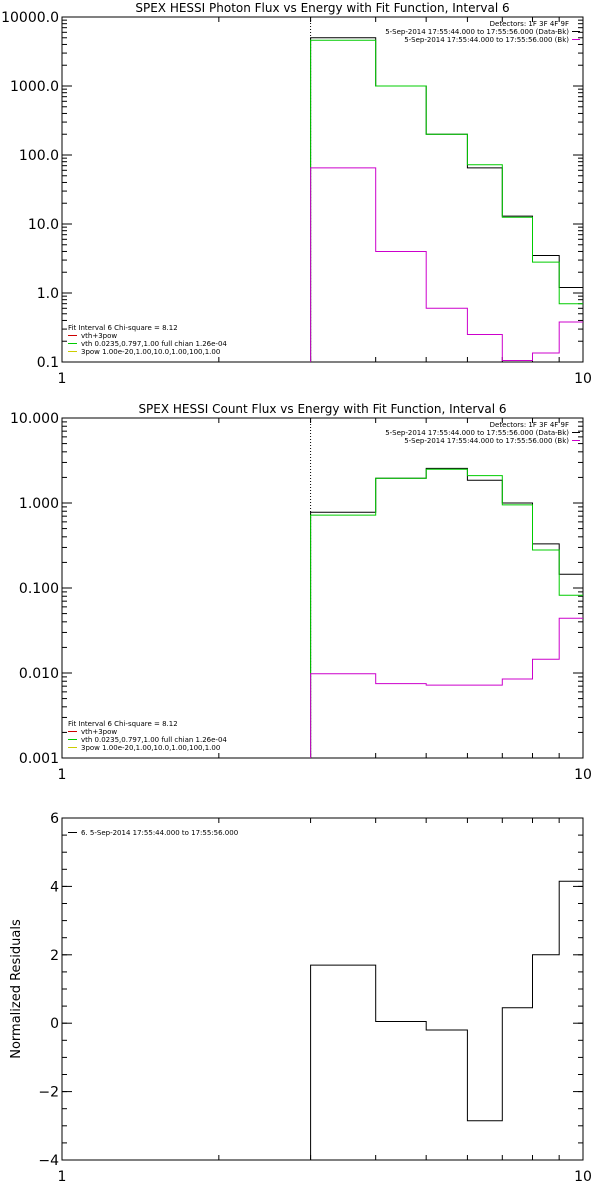 This screenshot has height=1200, width=600. Describe the element at coordinates (54, 887) in the screenshot. I see `y-tick-label: 4` at that location.